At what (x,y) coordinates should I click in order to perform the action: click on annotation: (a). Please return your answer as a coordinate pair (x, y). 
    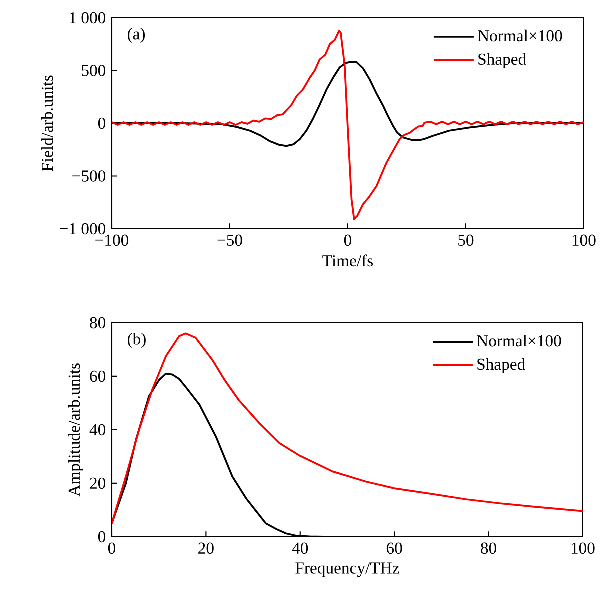
    Looking at the image, I should click on (137, 36).